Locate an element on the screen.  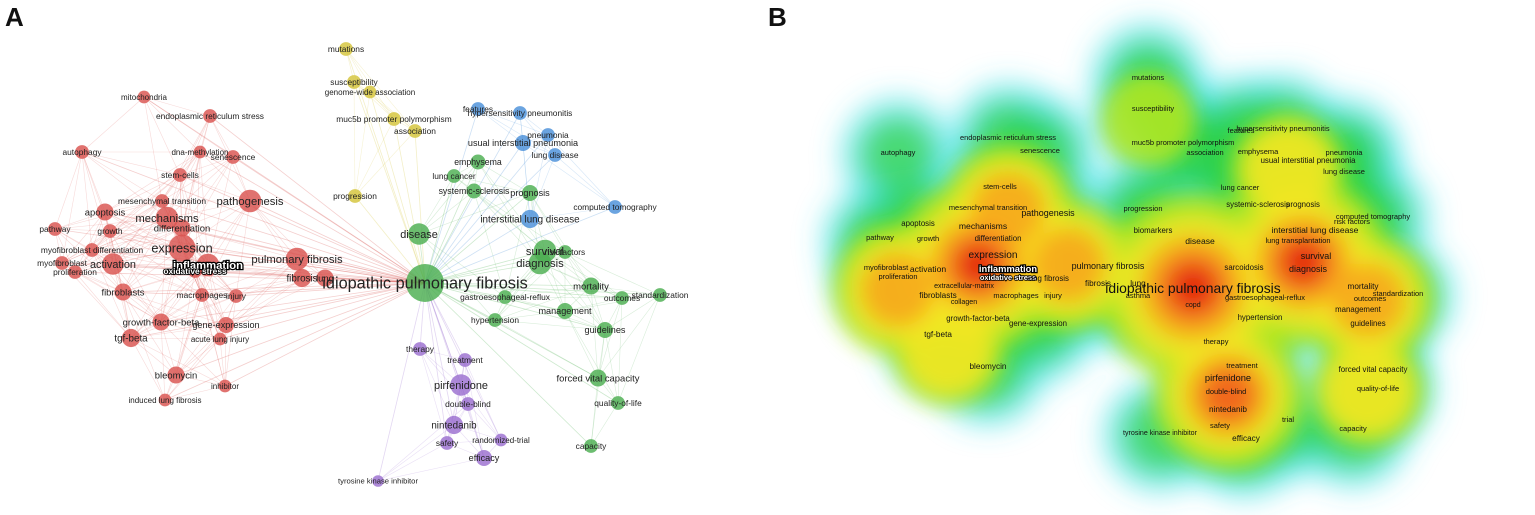
node-label: acute lung injury is located at coordinates (220, 339).